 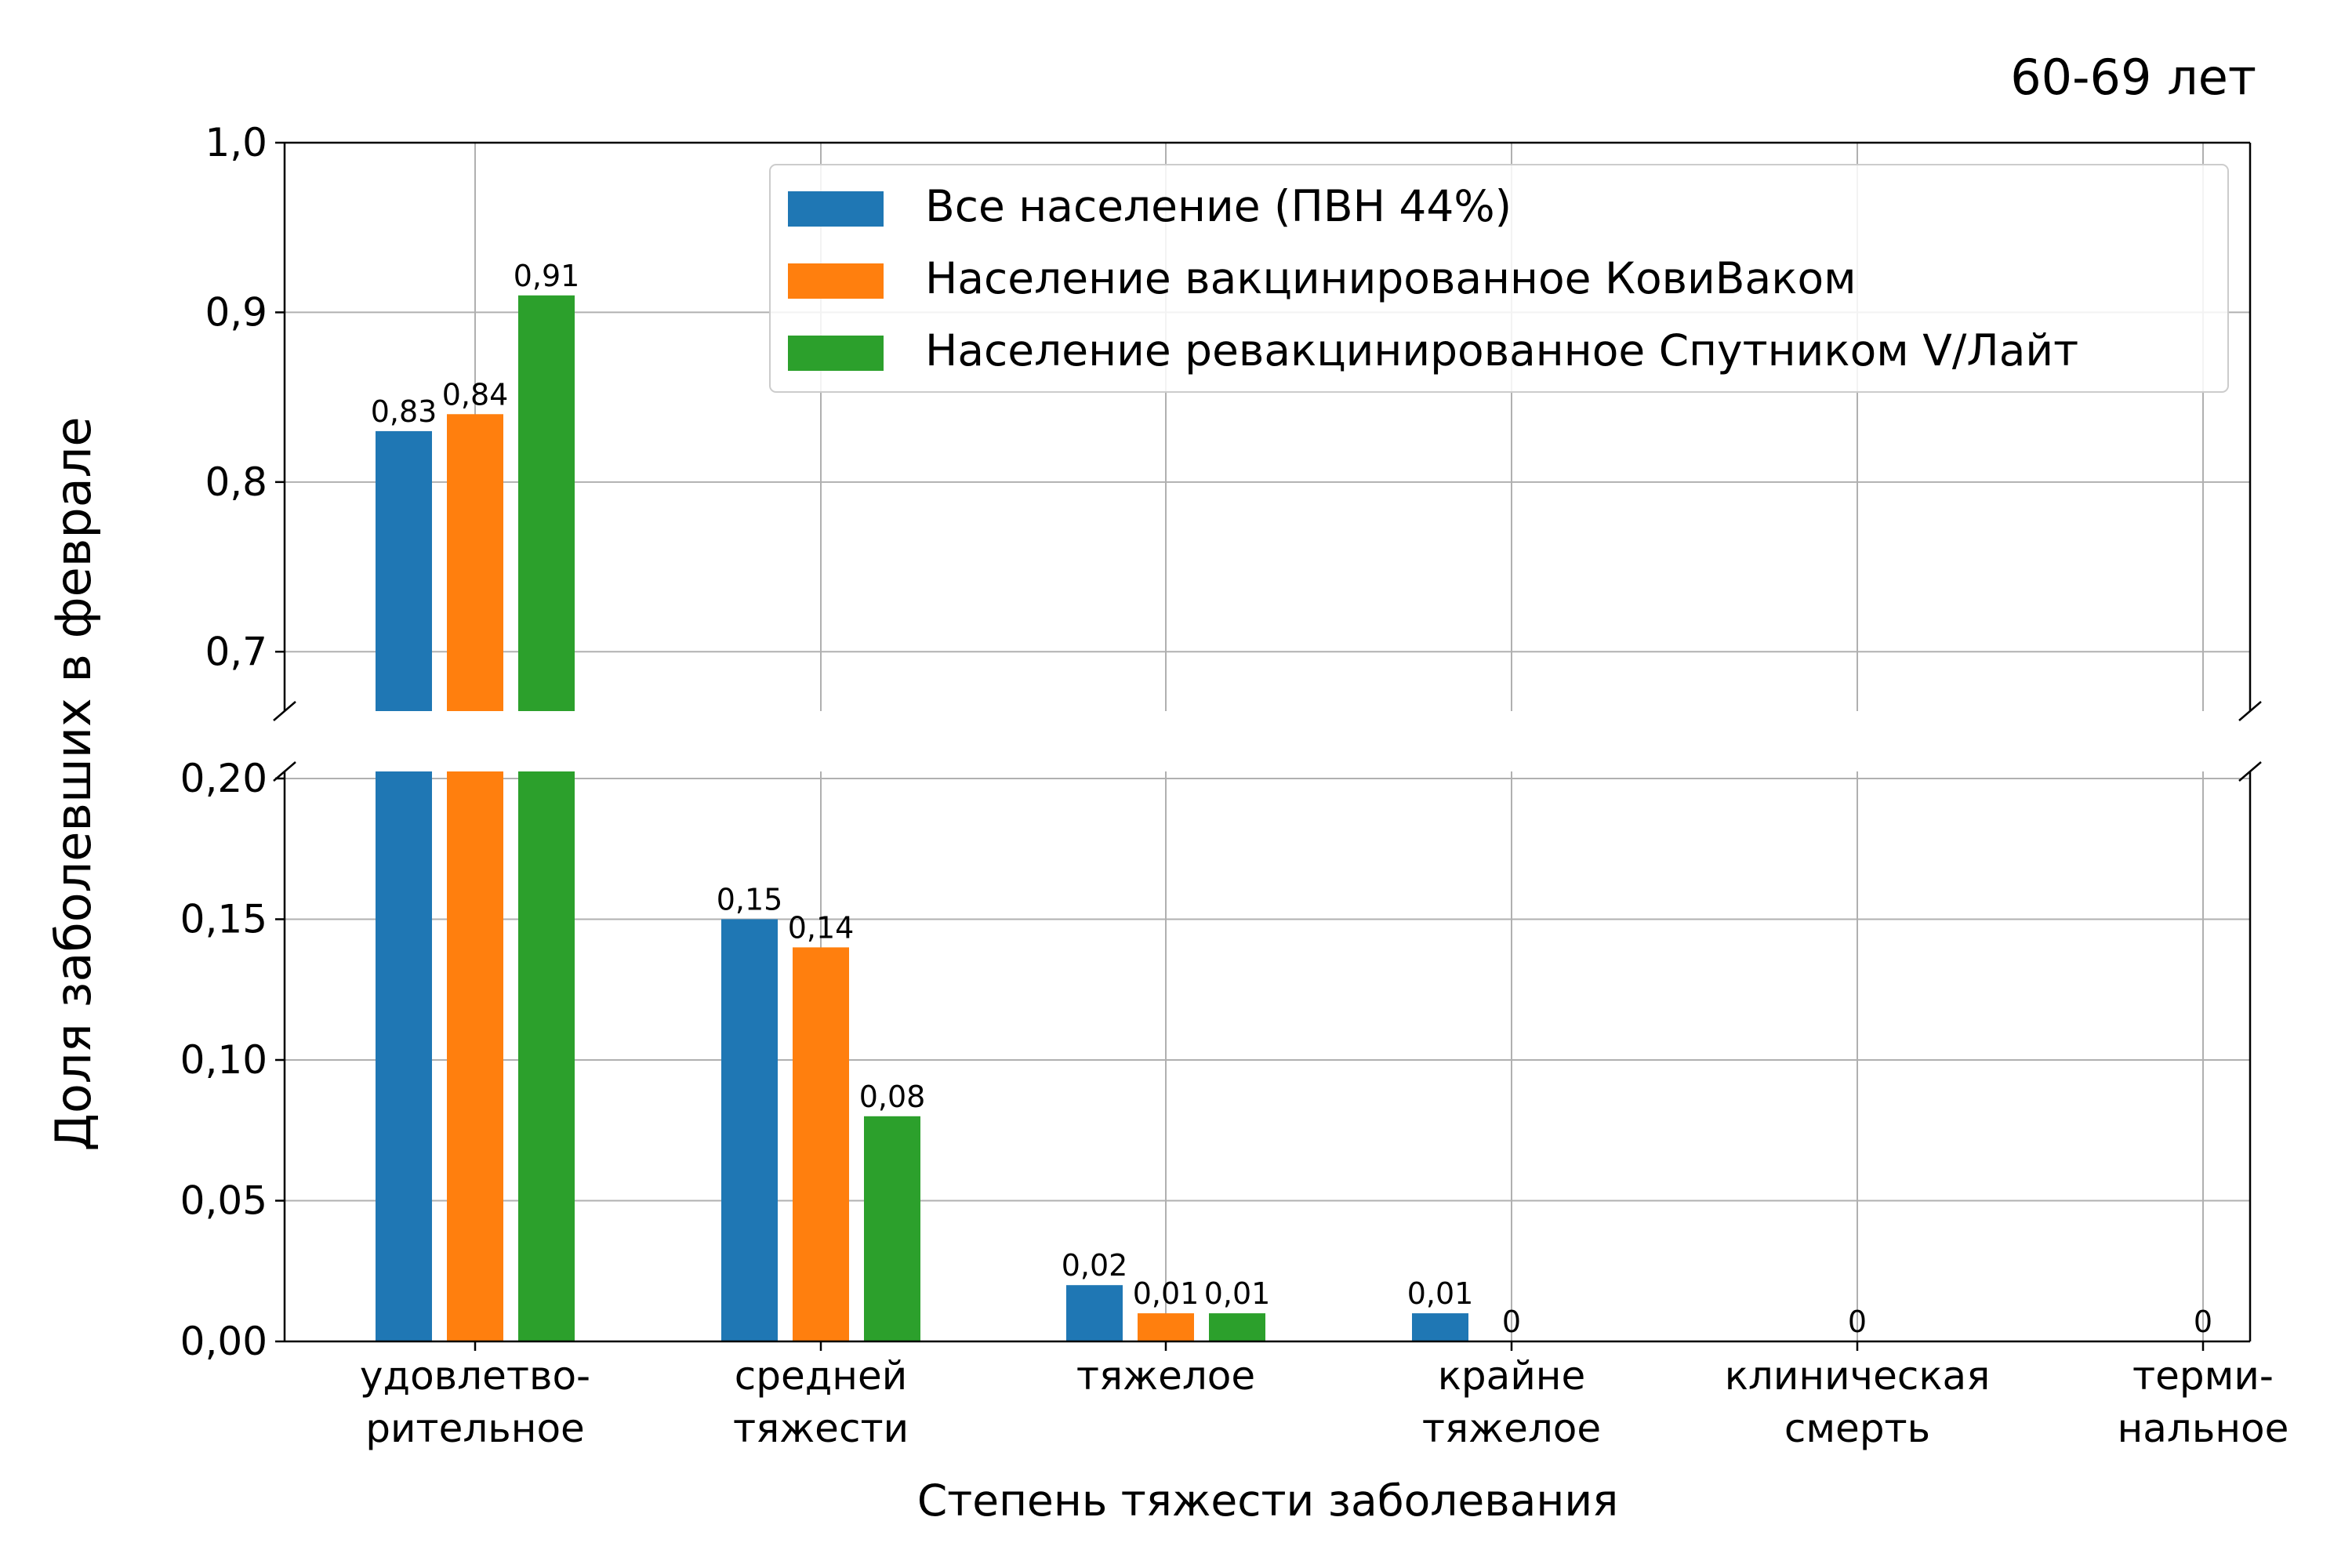 What do you see at coordinates (546, 1056) in the screenshot?
I see `bar-lower-s2-c0` at bounding box center [546, 1056].